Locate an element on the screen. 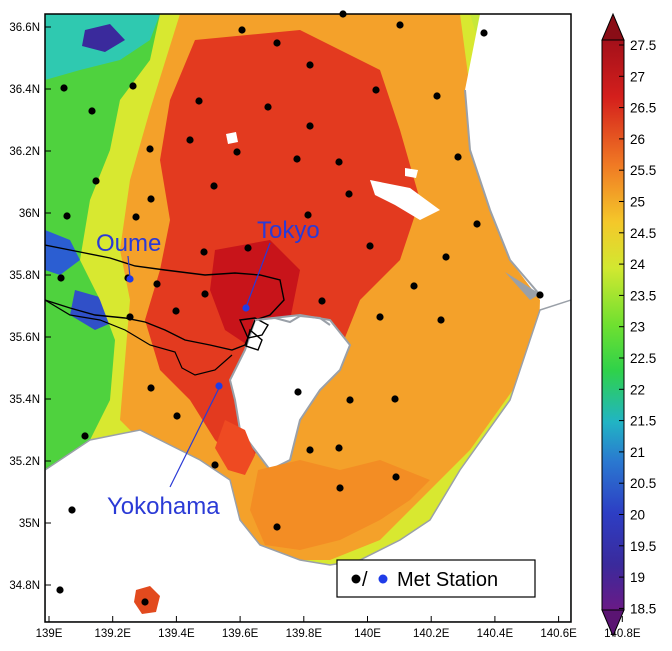  colorbar-label: 26 is located at coordinates (637, 139).